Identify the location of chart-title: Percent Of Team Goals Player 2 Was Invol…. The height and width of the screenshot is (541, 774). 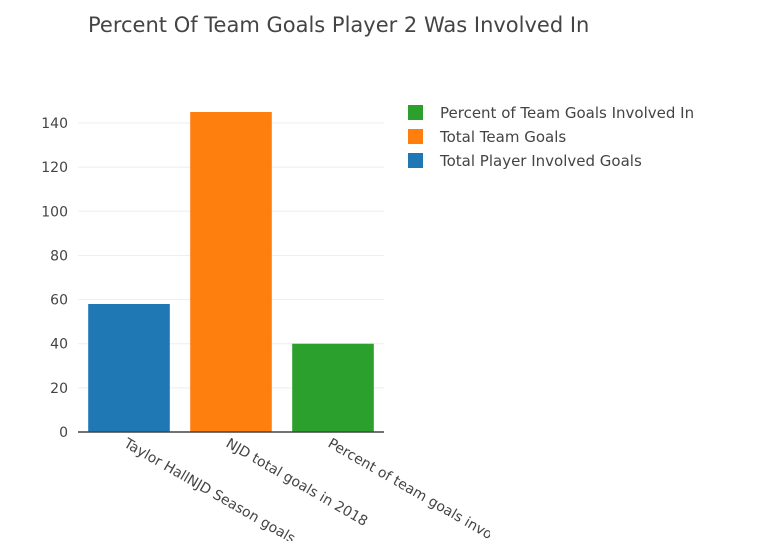
(338, 25).